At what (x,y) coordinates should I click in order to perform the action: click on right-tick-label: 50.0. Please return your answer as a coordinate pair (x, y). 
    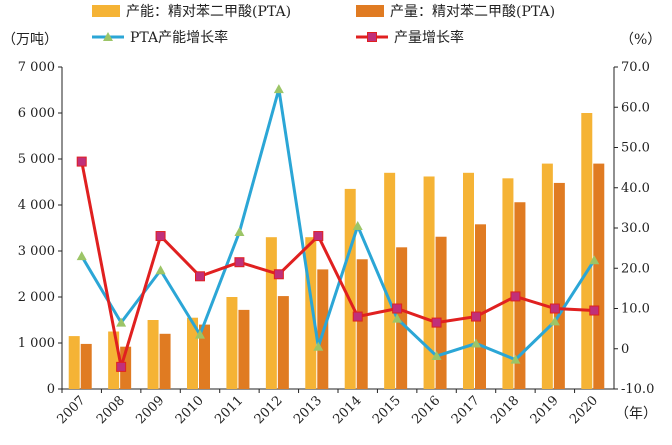
    Looking at the image, I should click on (635, 148).